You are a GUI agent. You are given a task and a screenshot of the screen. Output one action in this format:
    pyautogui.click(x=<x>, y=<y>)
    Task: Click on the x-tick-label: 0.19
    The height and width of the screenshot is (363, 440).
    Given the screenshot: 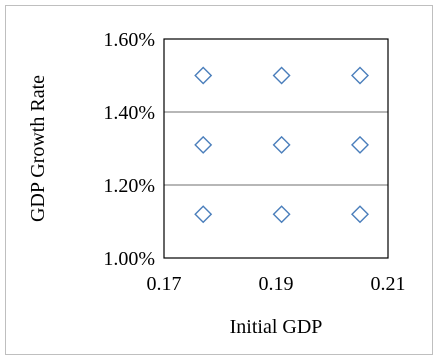 What is the action you would take?
    pyautogui.click(x=276, y=284)
    